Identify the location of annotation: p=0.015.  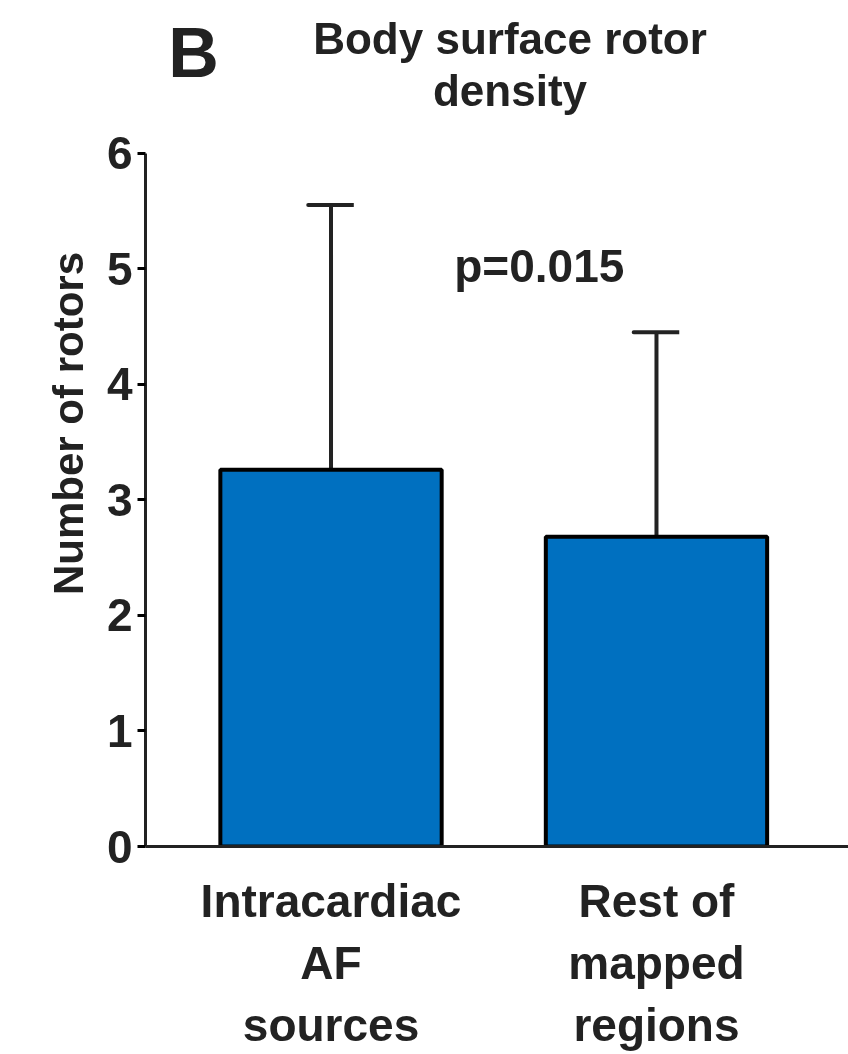
(539, 265).